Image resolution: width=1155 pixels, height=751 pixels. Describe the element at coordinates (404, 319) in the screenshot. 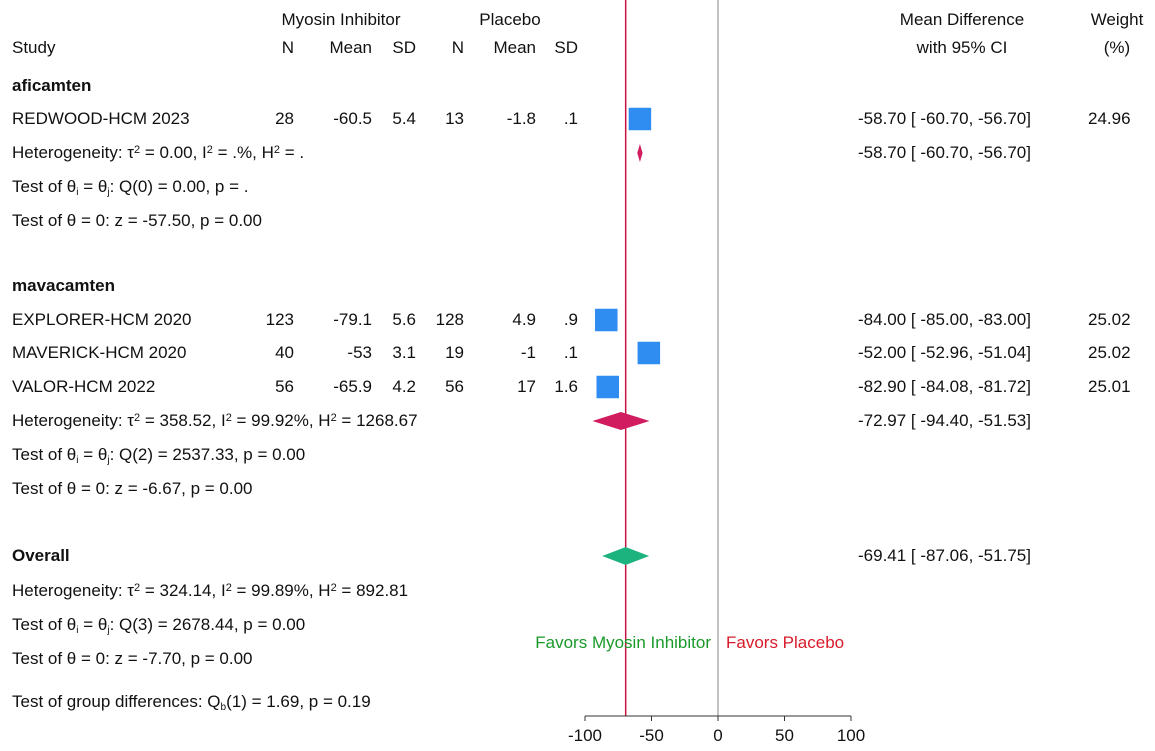

I see `sd1-value: 5.6` at that location.